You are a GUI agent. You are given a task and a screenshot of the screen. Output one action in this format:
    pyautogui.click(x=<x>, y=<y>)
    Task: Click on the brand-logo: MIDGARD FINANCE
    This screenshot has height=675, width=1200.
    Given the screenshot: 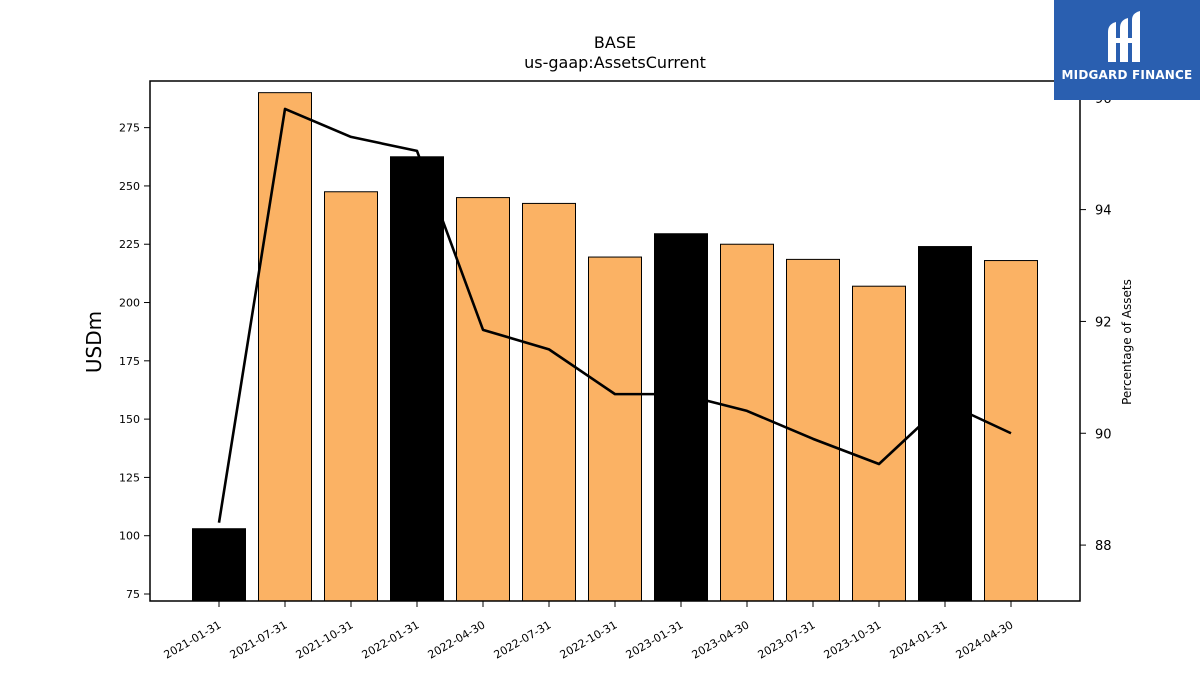 What is the action you would take?
    pyautogui.click(x=1127, y=50)
    